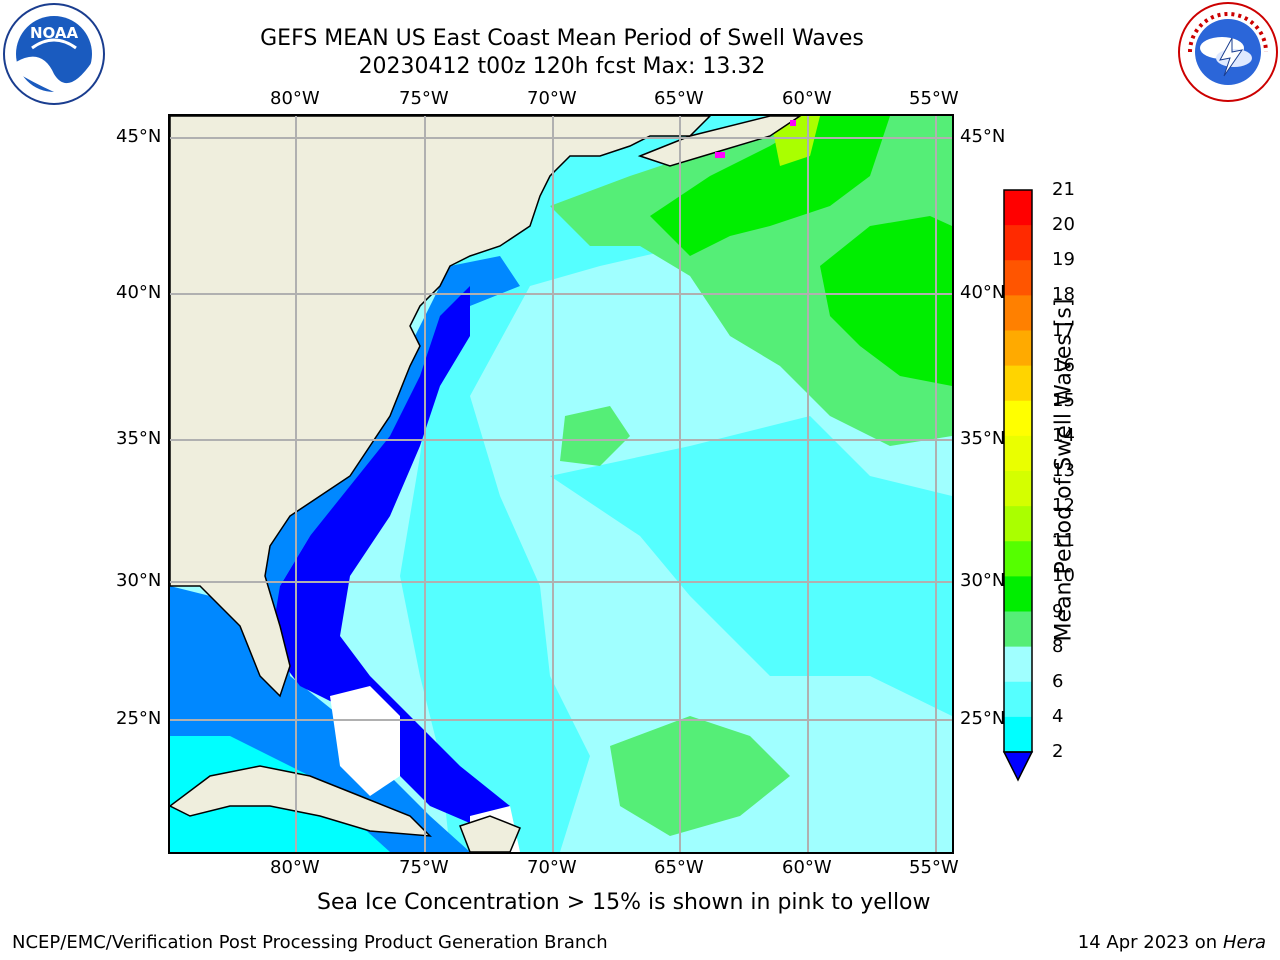 The height and width of the screenshot is (960, 1280). Describe the element at coordinates (139, 580) in the screenshot. I see `lat-tick-left-30n: 30°N` at that location.